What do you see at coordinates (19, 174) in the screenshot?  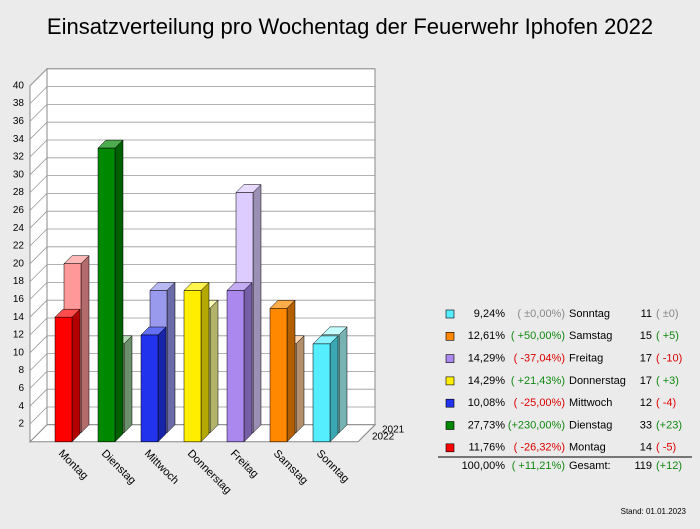 I see `y-tick-label: 30` at bounding box center [19, 174].